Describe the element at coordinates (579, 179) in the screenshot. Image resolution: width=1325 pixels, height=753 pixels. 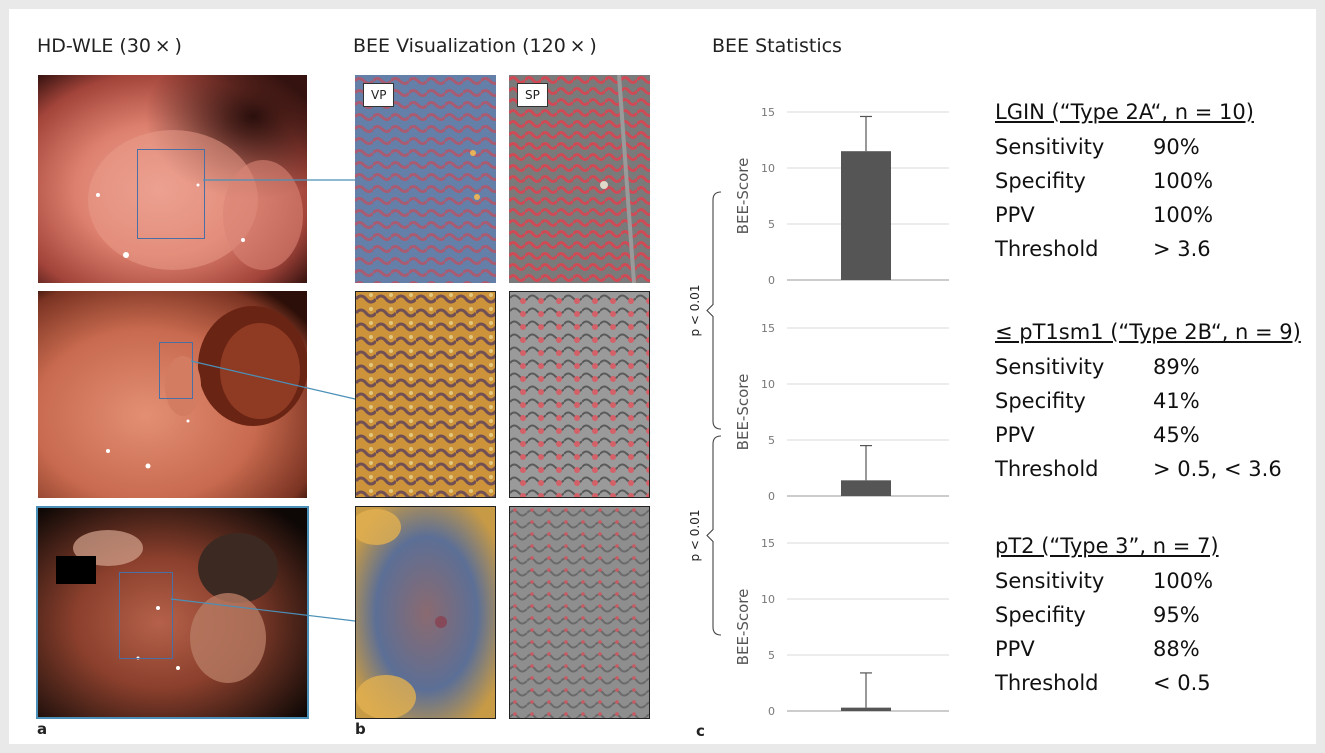
I see `bee-tile-sp-1: SP` at that location.